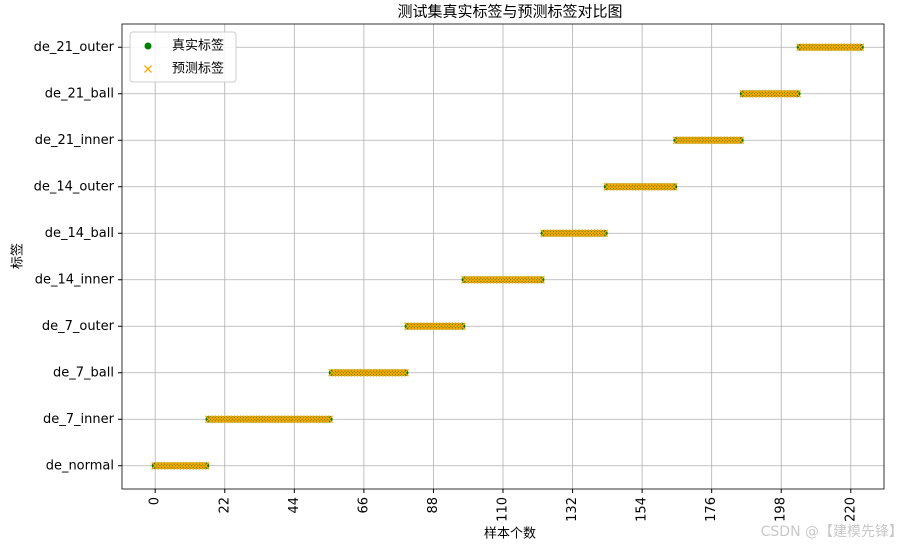 The width and height of the screenshot is (913, 548). Describe the element at coordinates (80, 465) in the screenshot. I see `y-tick-label: de_normal` at that location.